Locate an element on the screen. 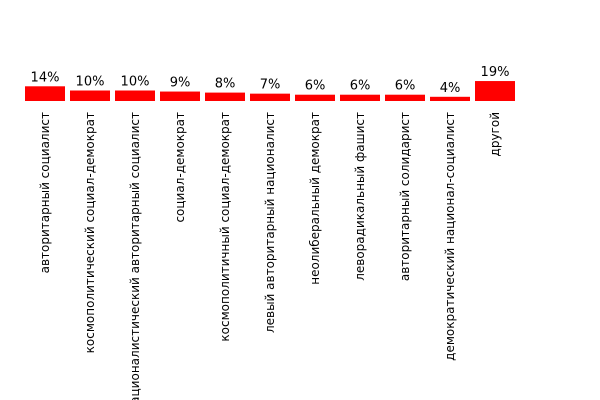 The height and width of the screenshot is (400, 600). bars-group is located at coordinates (270, 91).